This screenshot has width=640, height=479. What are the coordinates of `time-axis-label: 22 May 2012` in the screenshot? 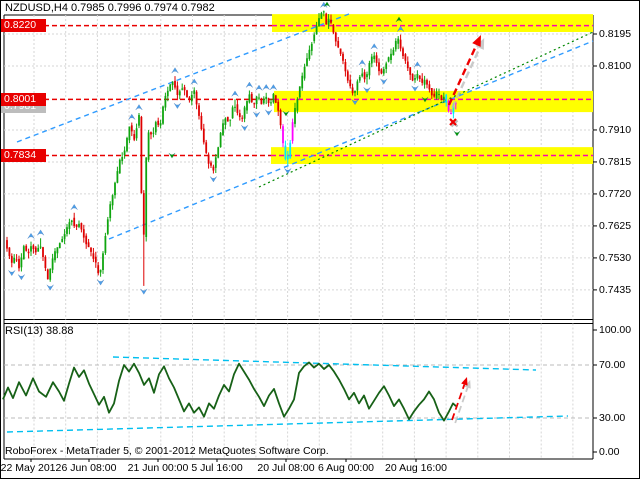 It's located at (31, 468).